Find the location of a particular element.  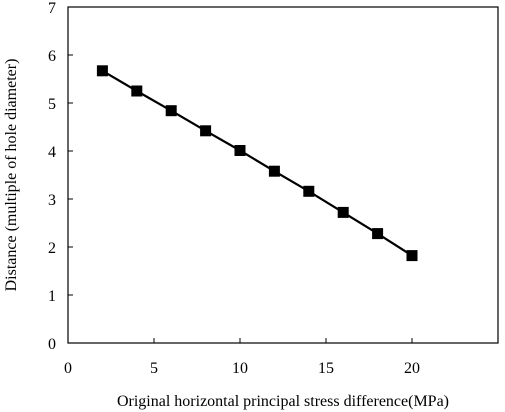

y-tick-label: 1 is located at coordinates (52, 296).